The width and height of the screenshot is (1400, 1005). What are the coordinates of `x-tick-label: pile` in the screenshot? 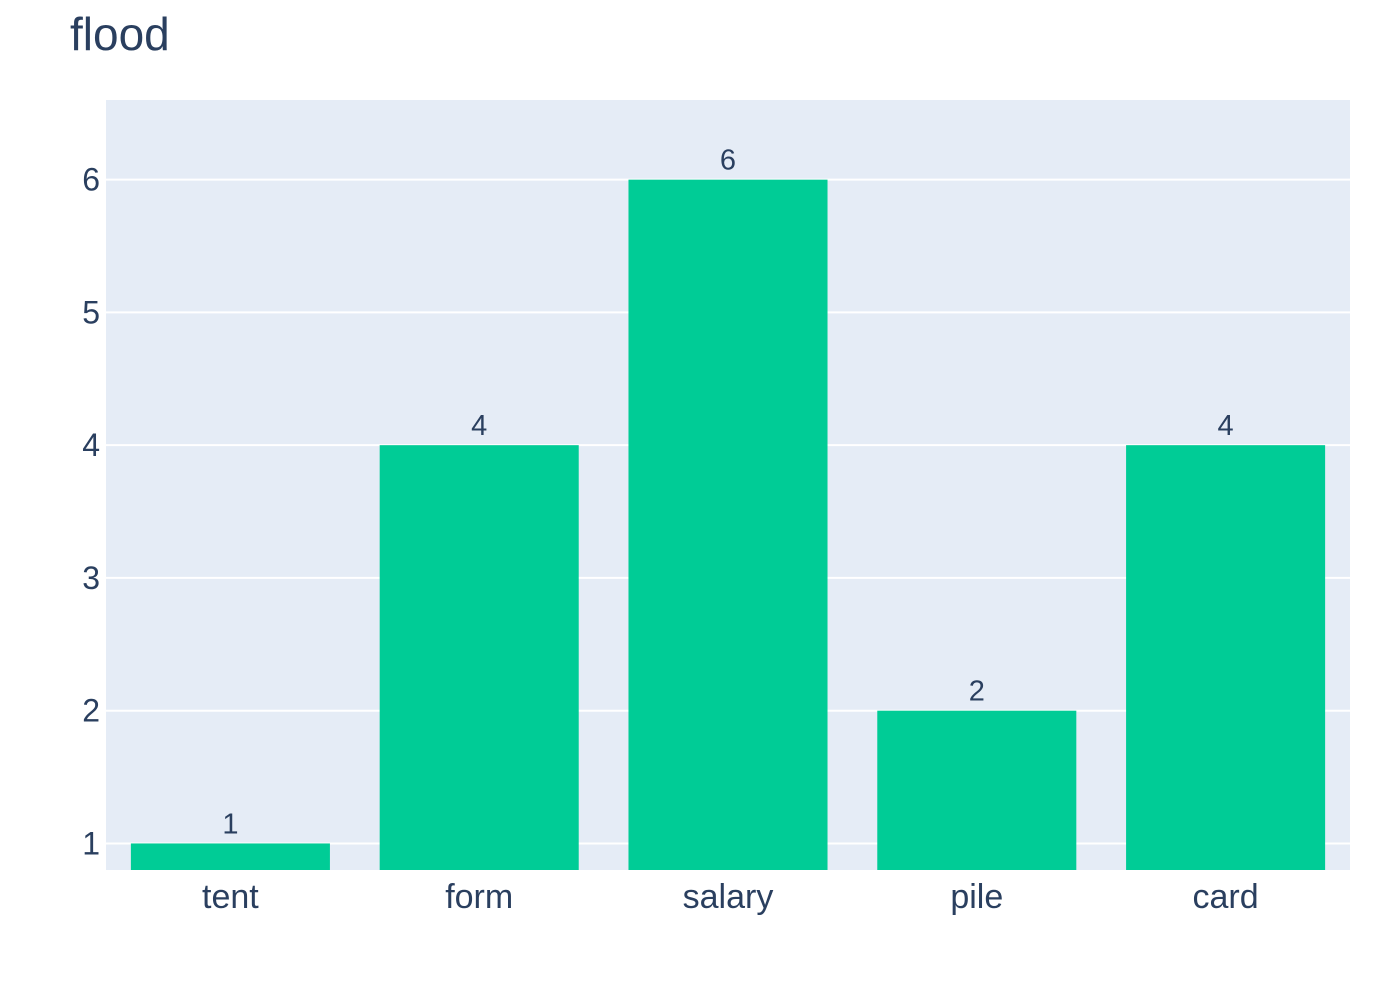 It's located at (976, 897).